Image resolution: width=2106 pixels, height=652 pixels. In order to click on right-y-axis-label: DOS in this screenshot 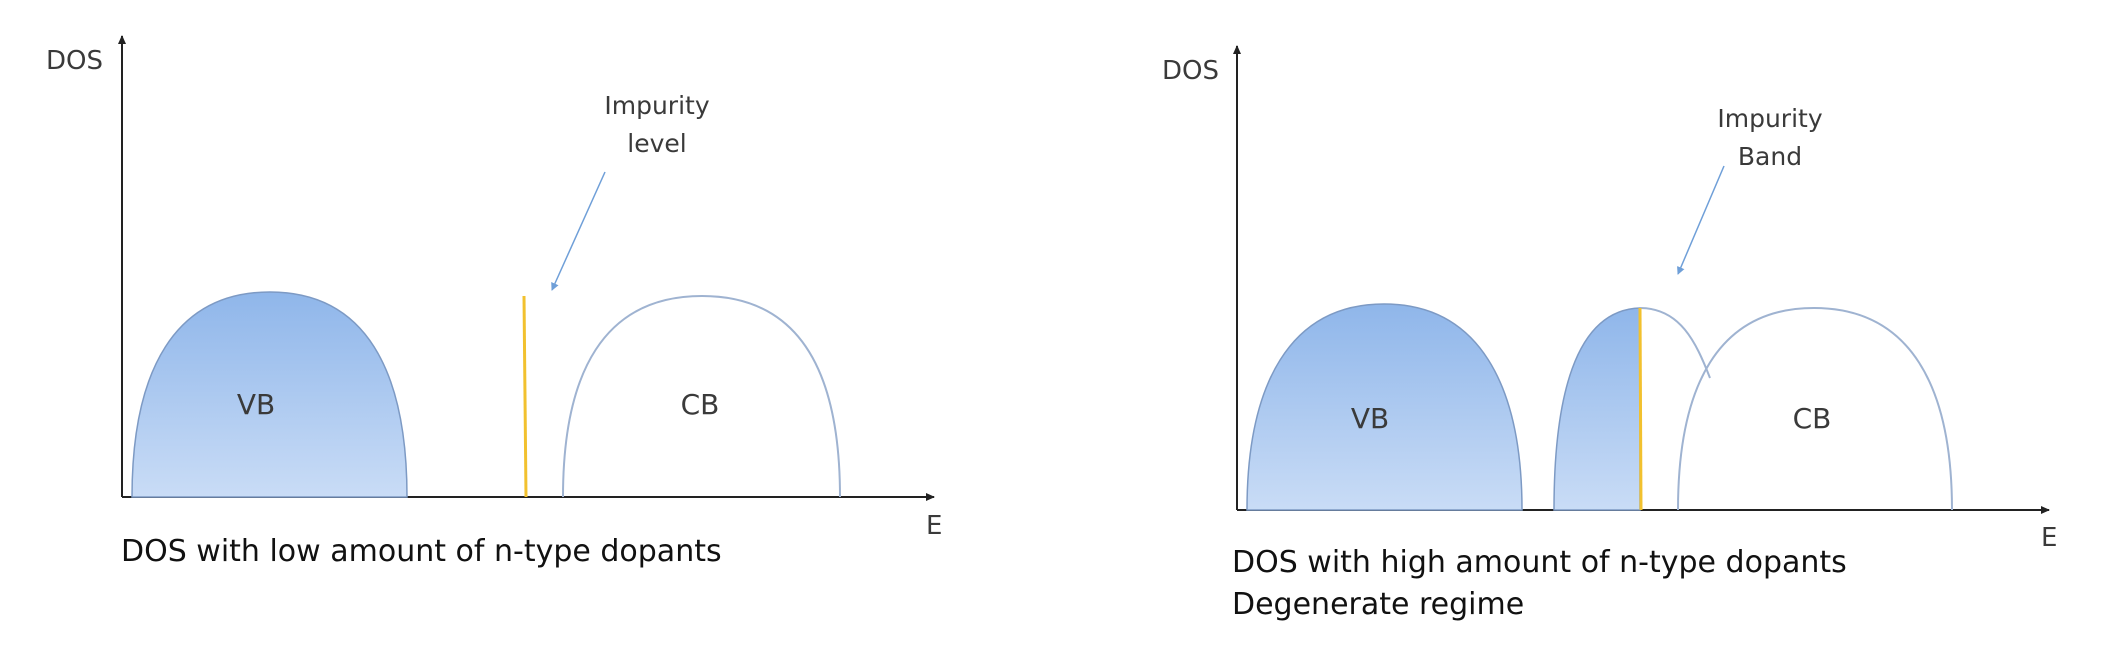, I will do `click(1190, 71)`.